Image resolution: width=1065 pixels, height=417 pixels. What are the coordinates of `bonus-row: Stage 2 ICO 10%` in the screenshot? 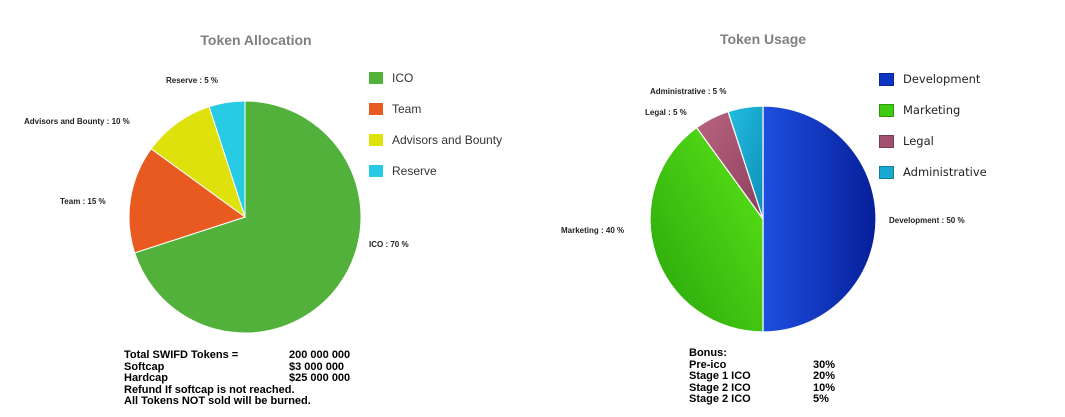 It's located at (762, 388).